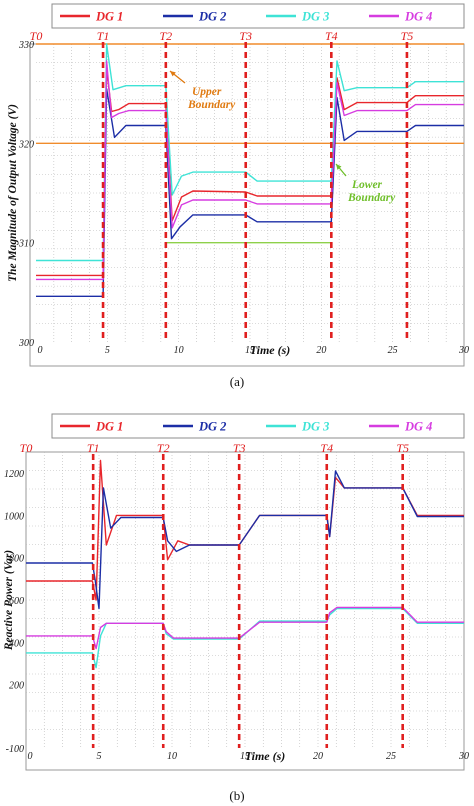  Describe the element at coordinates (15, 749) in the screenshot. I see `y-tick-label: -100` at that location.